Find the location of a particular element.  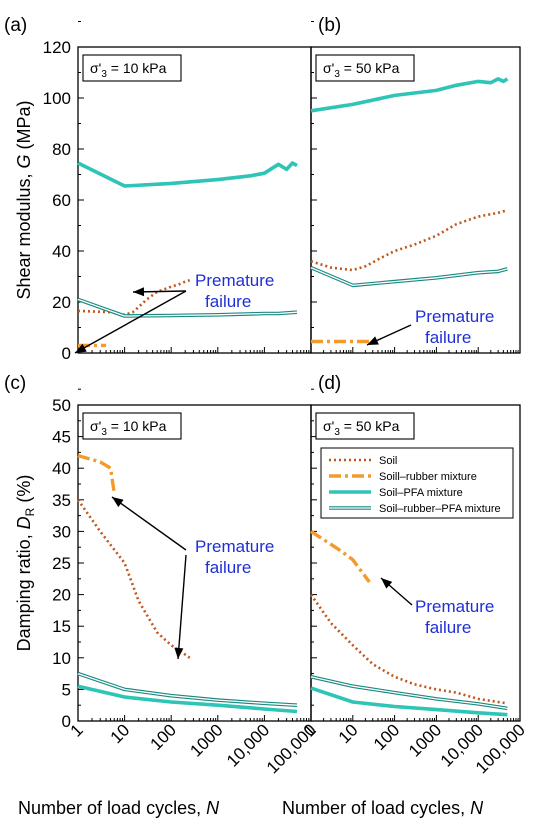

legend-label: Soil–rubber–PFA mixture is located at coordinates (440, 509).